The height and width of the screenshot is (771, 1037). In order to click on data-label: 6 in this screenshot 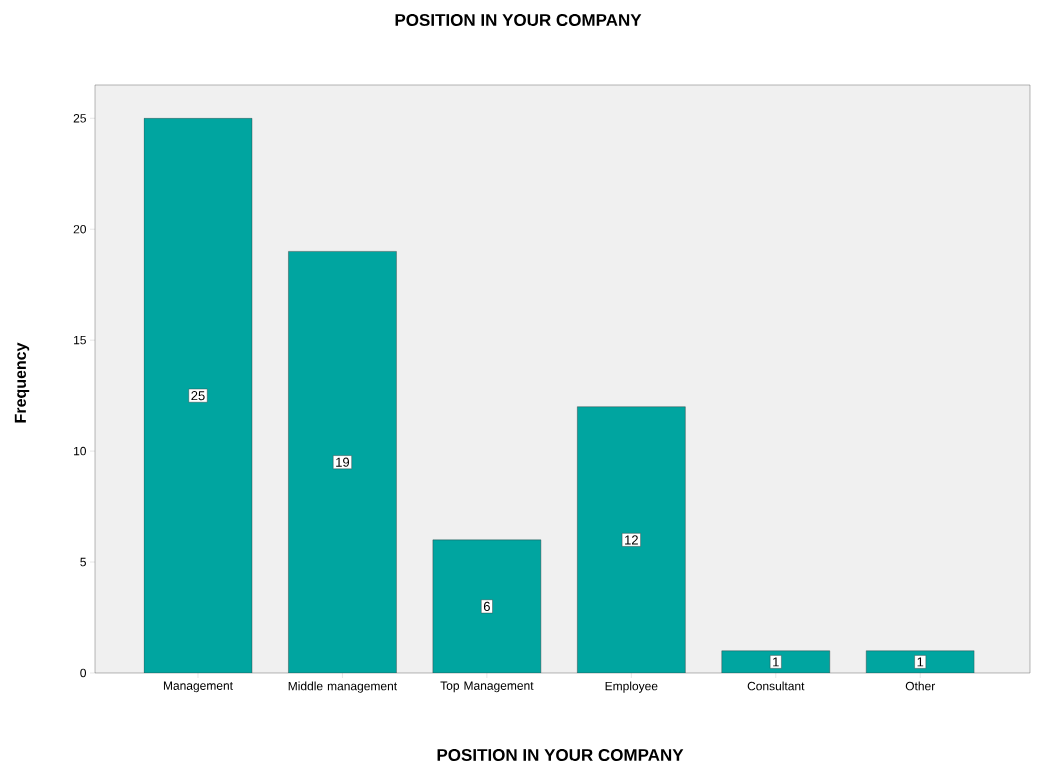, I will do `click(486, 606)`.